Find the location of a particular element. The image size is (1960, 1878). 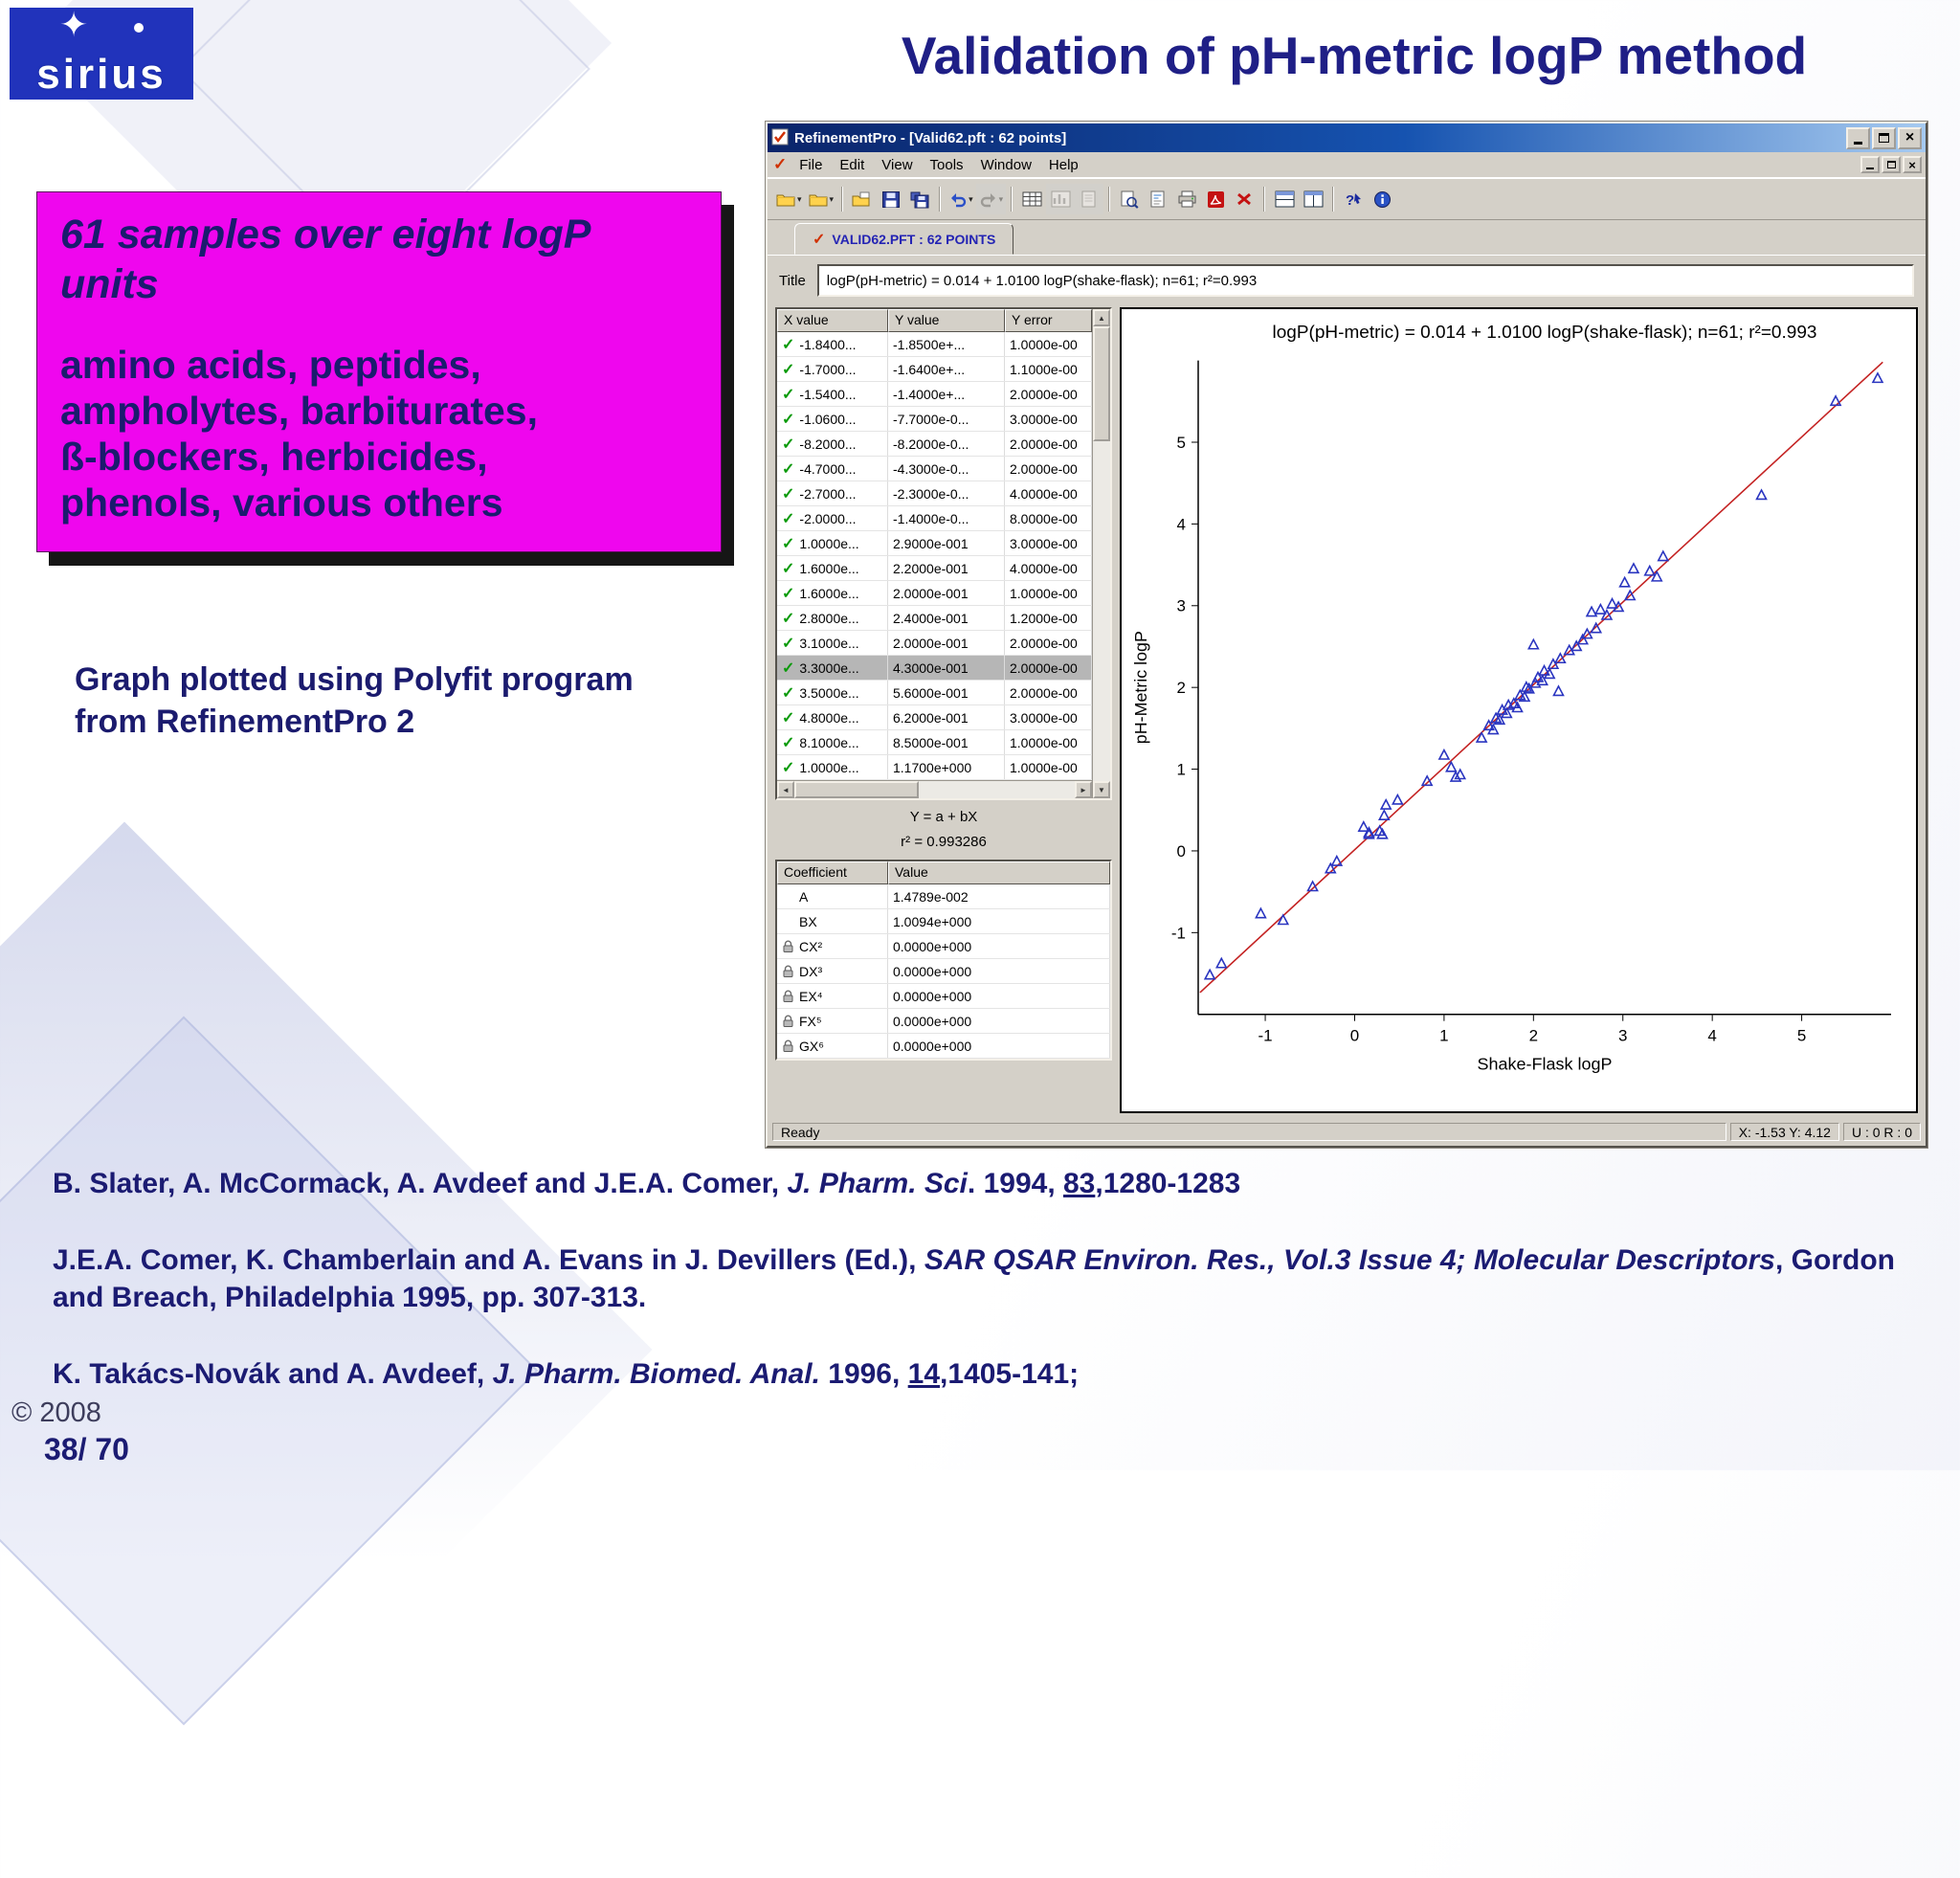

menu-tools: Tools is located at coordinates (947, 164).